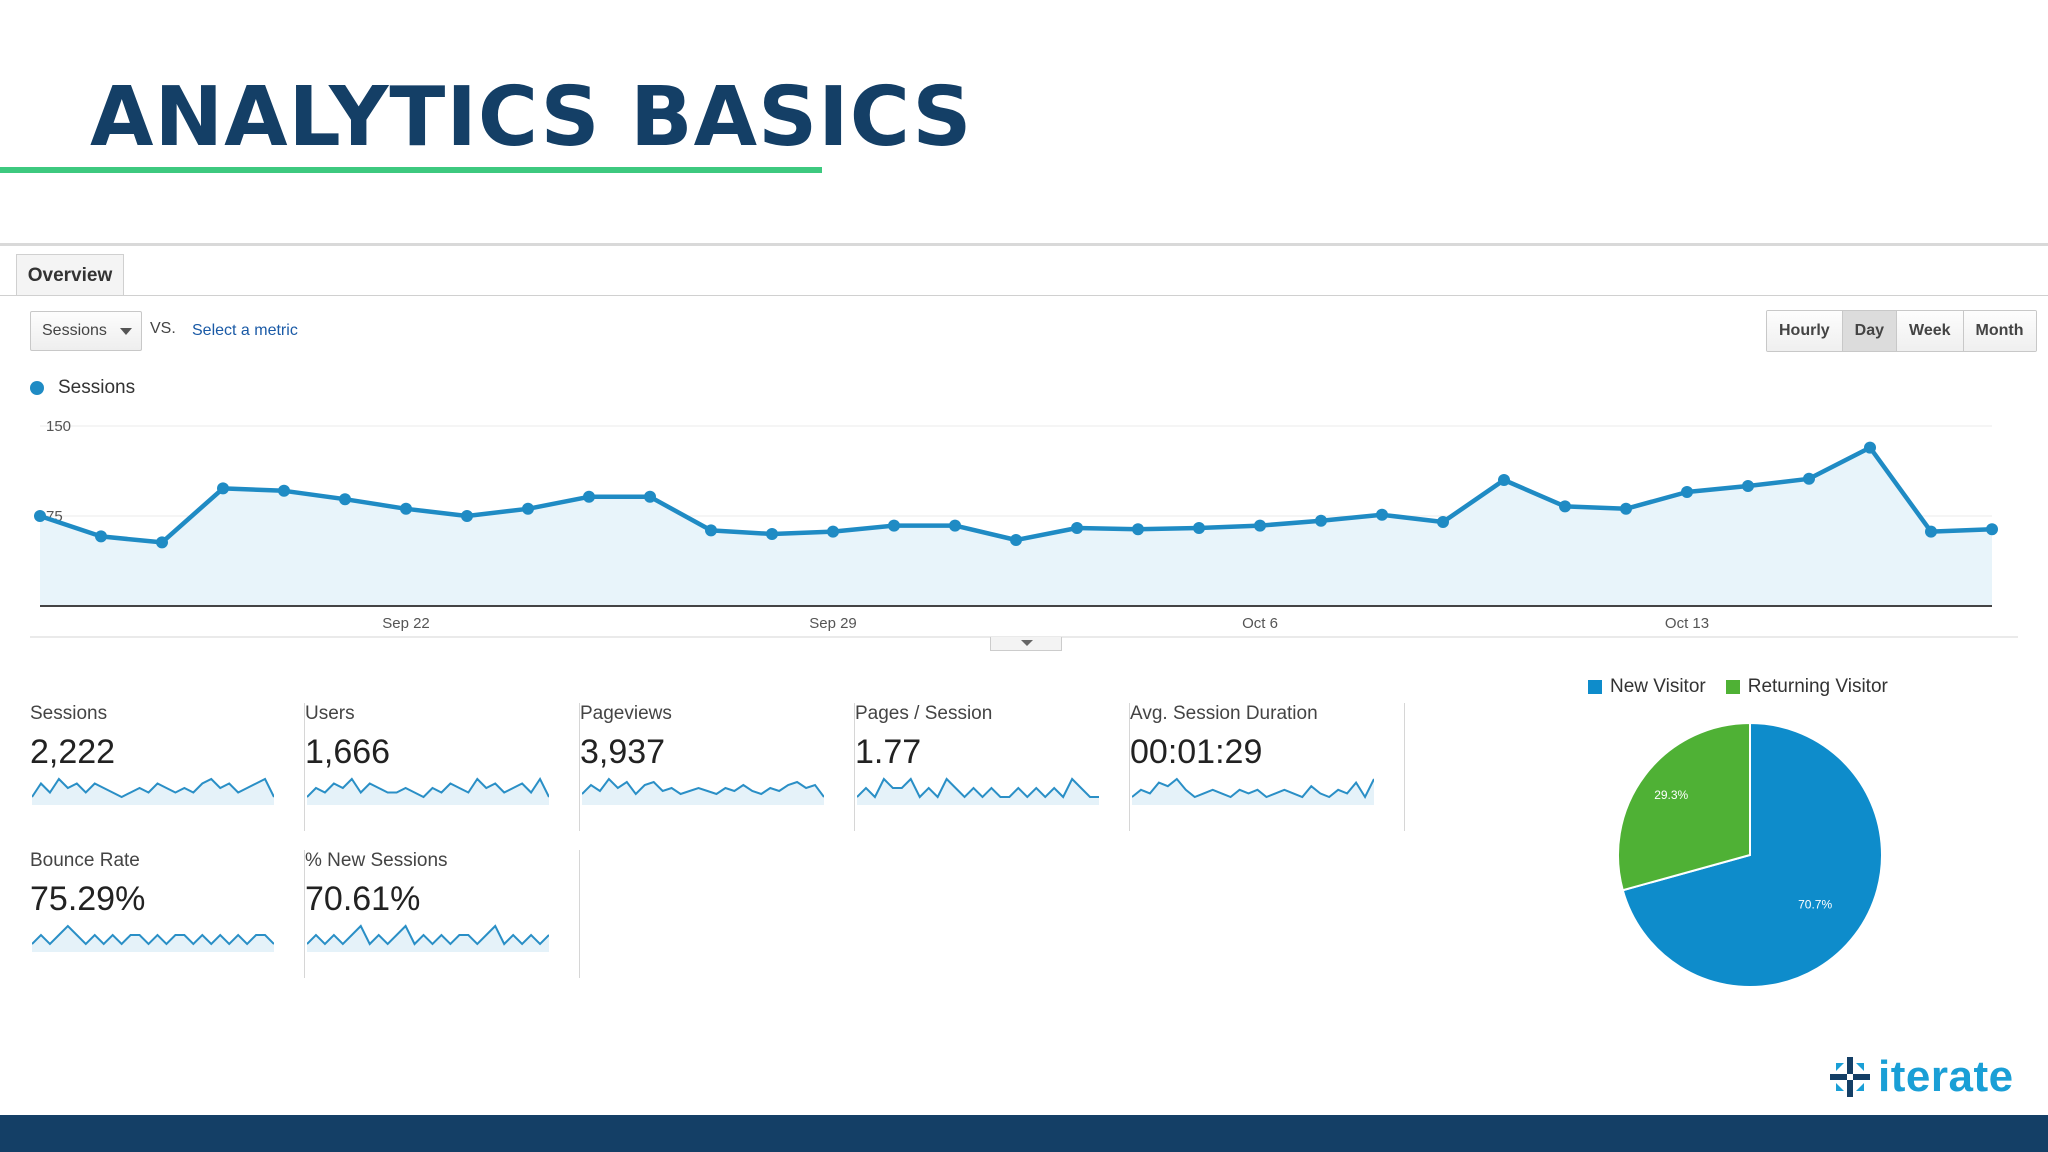 The width and height of the screenshot is (2048, 1152). Describe the element at coordinates (406, 623) in the screenshot. I see `x-tick-label: Sep 22` at that location.